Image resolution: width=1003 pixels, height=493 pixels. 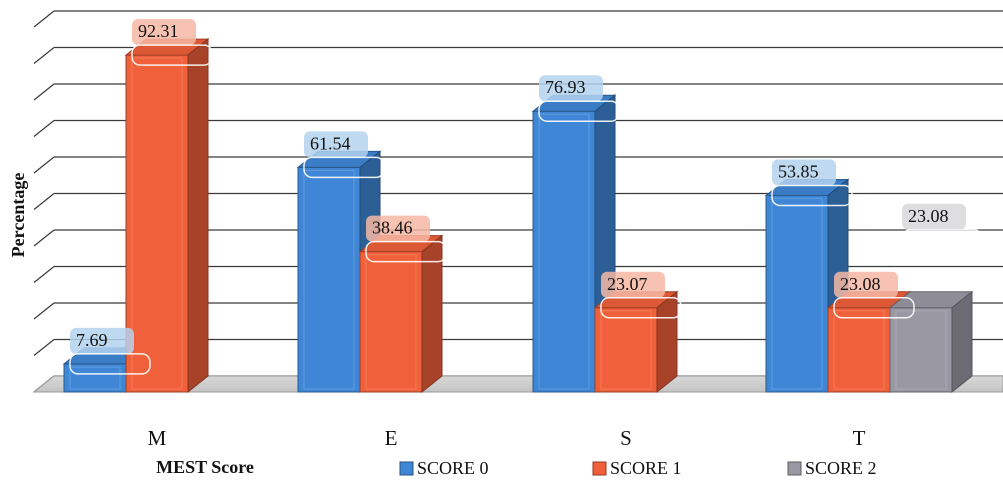 I want to click on legend-item-score-1: SCORE 1, so click(x=637, y=468).